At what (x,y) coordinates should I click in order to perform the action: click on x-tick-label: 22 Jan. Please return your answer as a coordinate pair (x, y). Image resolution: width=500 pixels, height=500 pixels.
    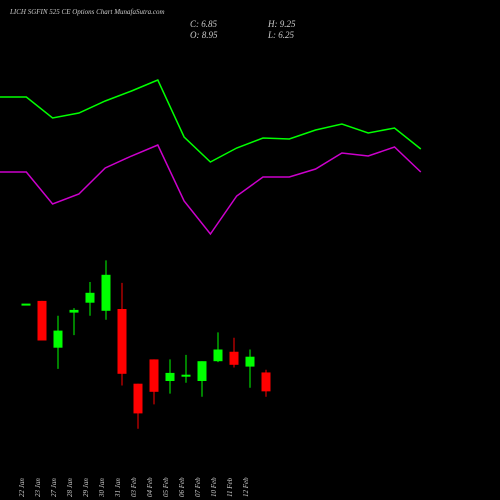
    Looking at the image, I should click on (22, 487).